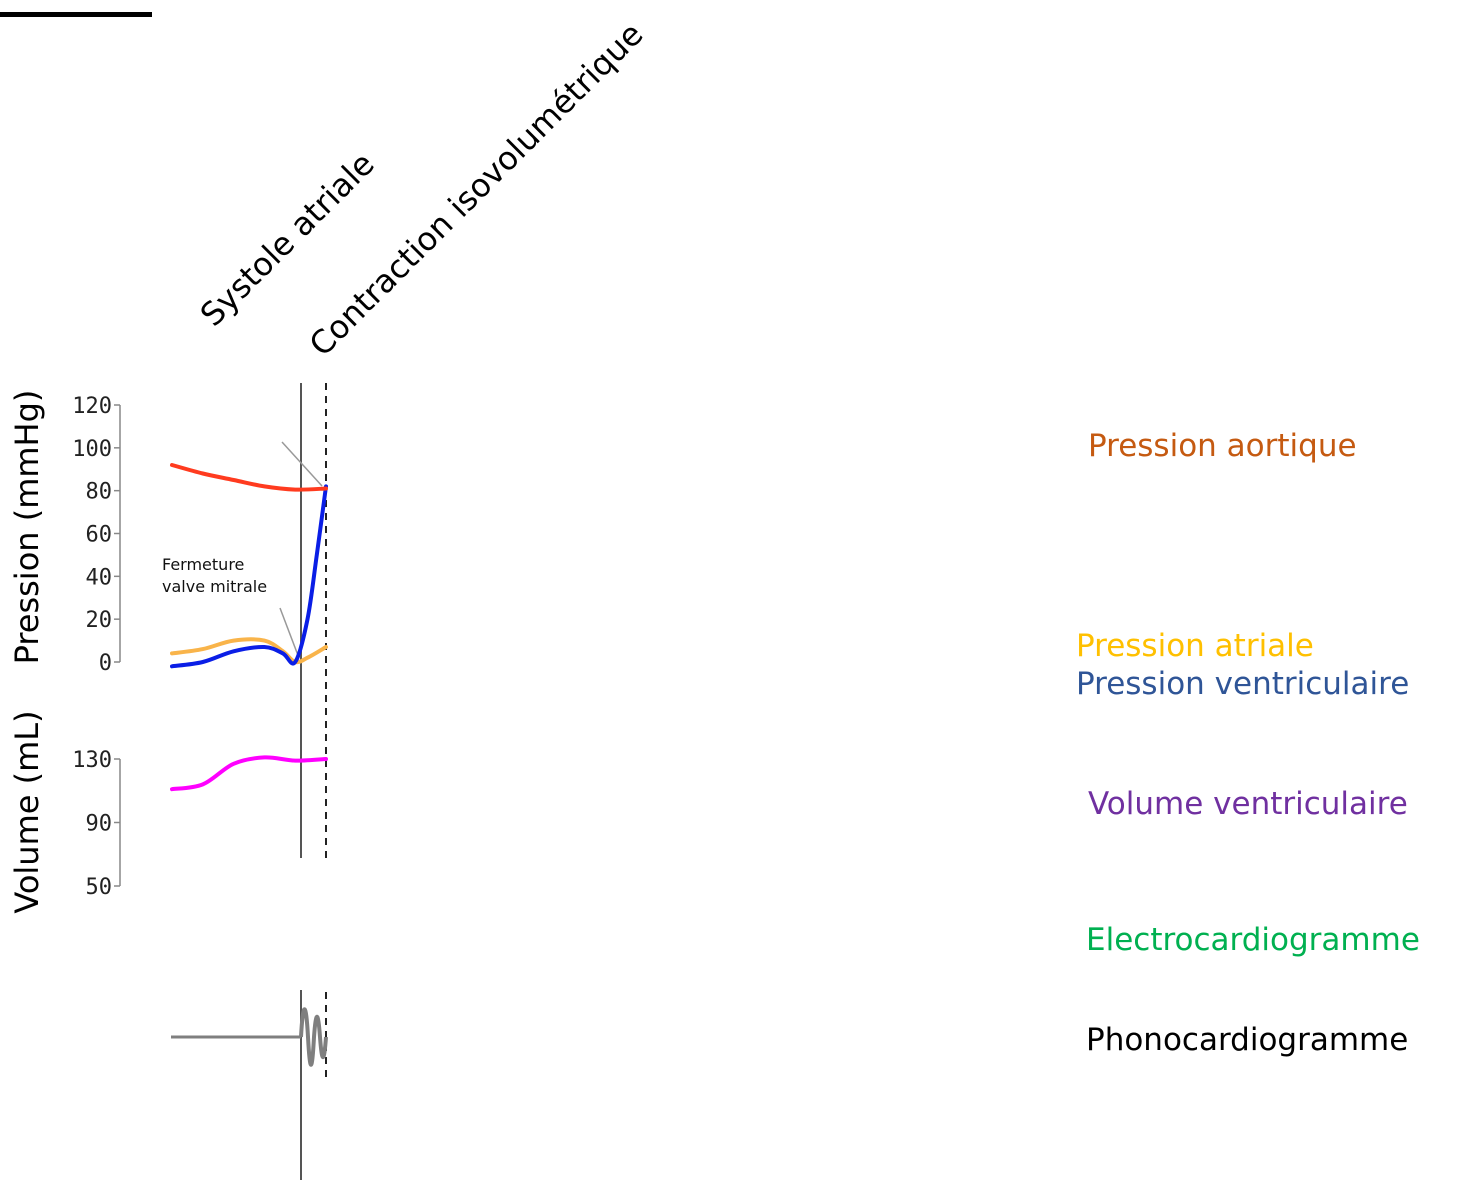  I want to click on series-layer, so click(249, 627).